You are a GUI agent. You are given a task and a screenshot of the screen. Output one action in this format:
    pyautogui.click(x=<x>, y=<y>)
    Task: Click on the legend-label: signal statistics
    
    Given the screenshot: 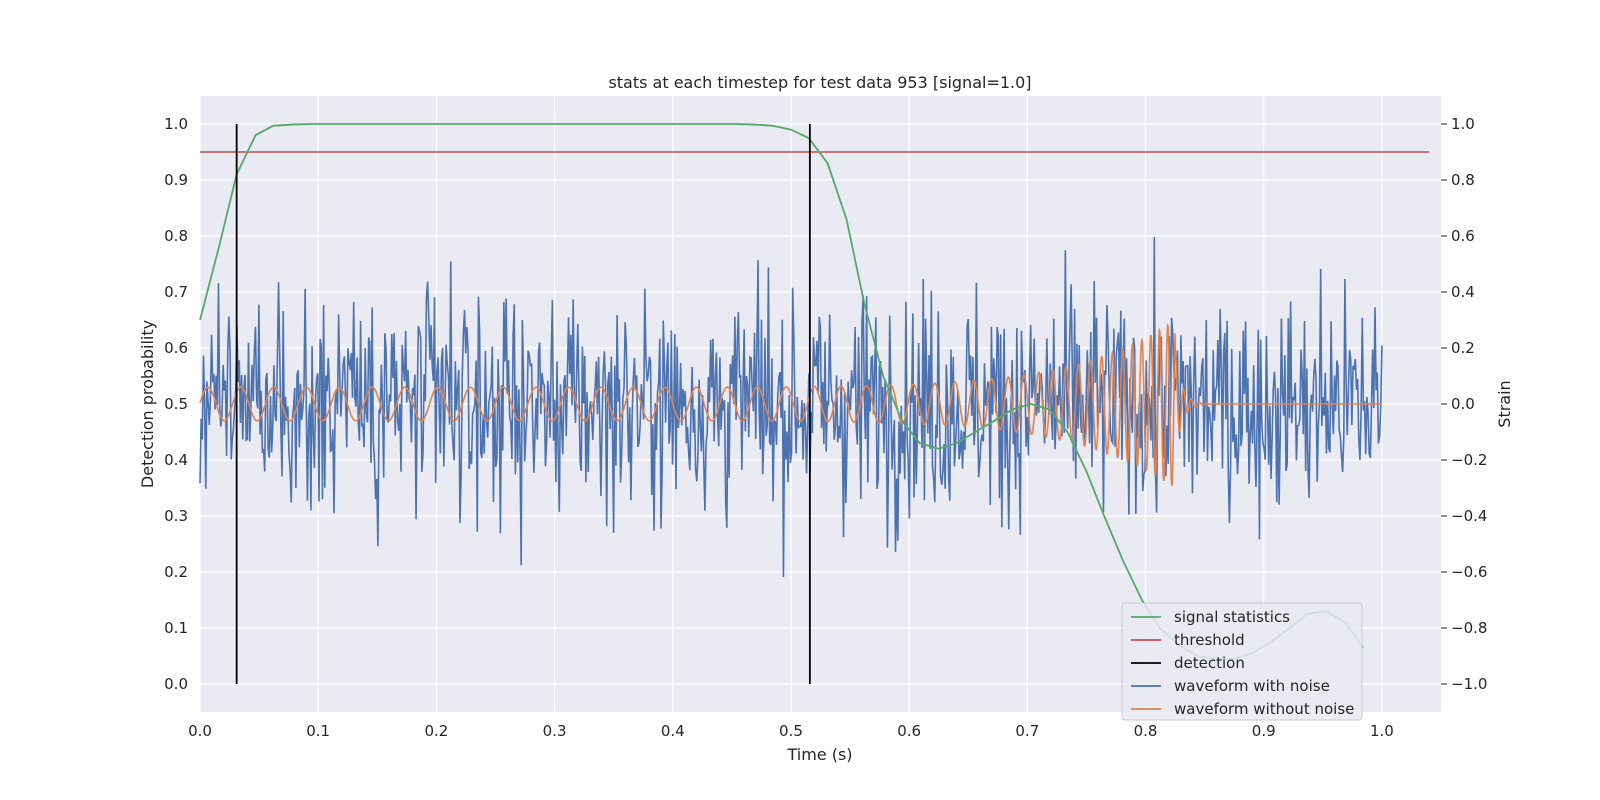 What is the action you would take?
    pyautogui.click(x=1232, y=617)
    